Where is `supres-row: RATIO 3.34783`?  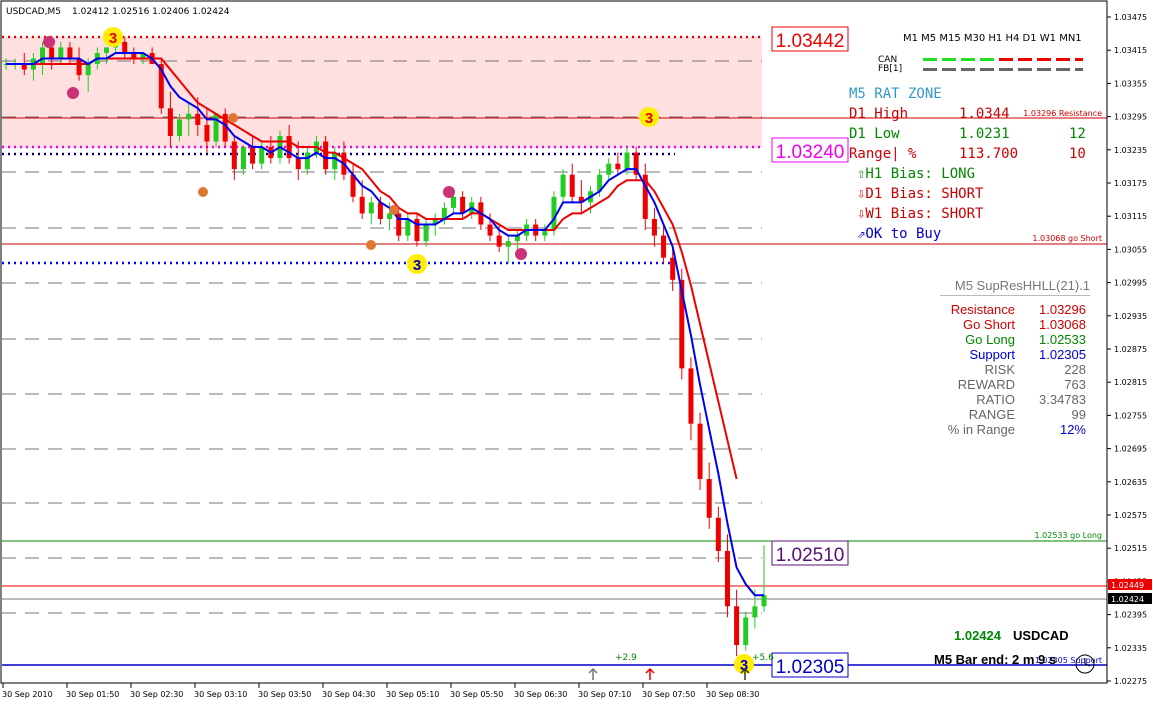 supres-row: RATIO 3.34783 is located at coordinates (1031, 399).